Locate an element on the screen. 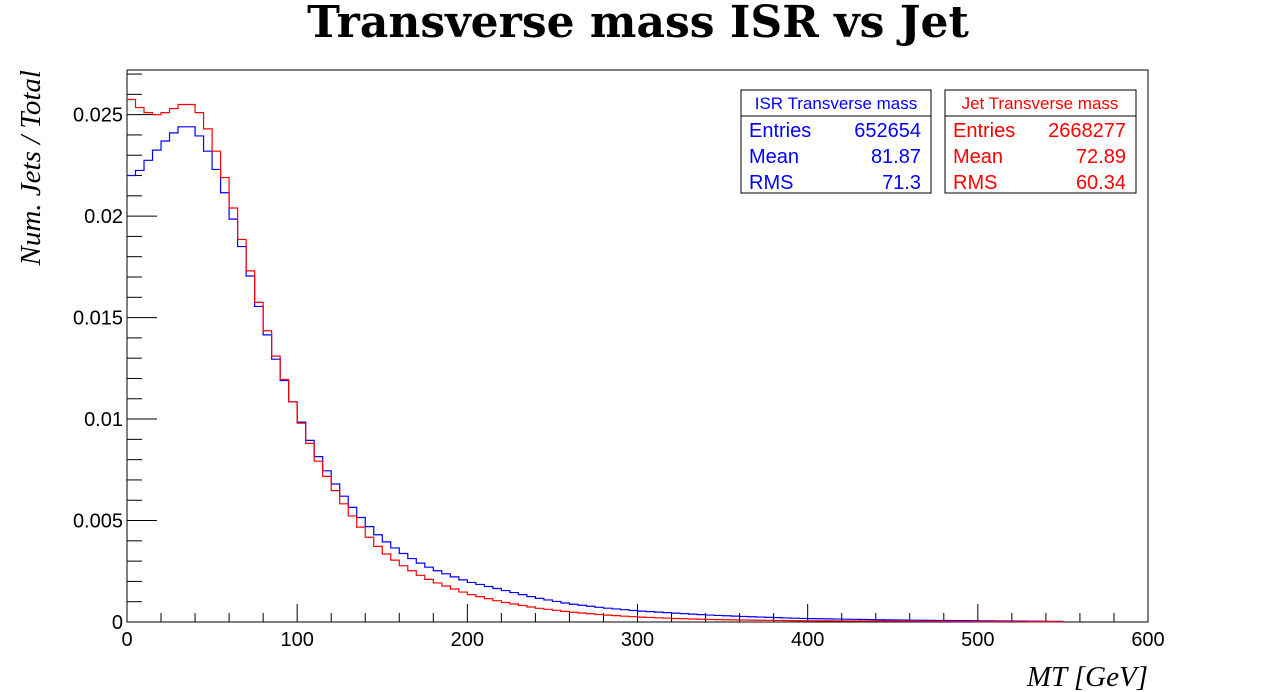  y-tick-label: 0.02 is located at coordinates (103, 217).